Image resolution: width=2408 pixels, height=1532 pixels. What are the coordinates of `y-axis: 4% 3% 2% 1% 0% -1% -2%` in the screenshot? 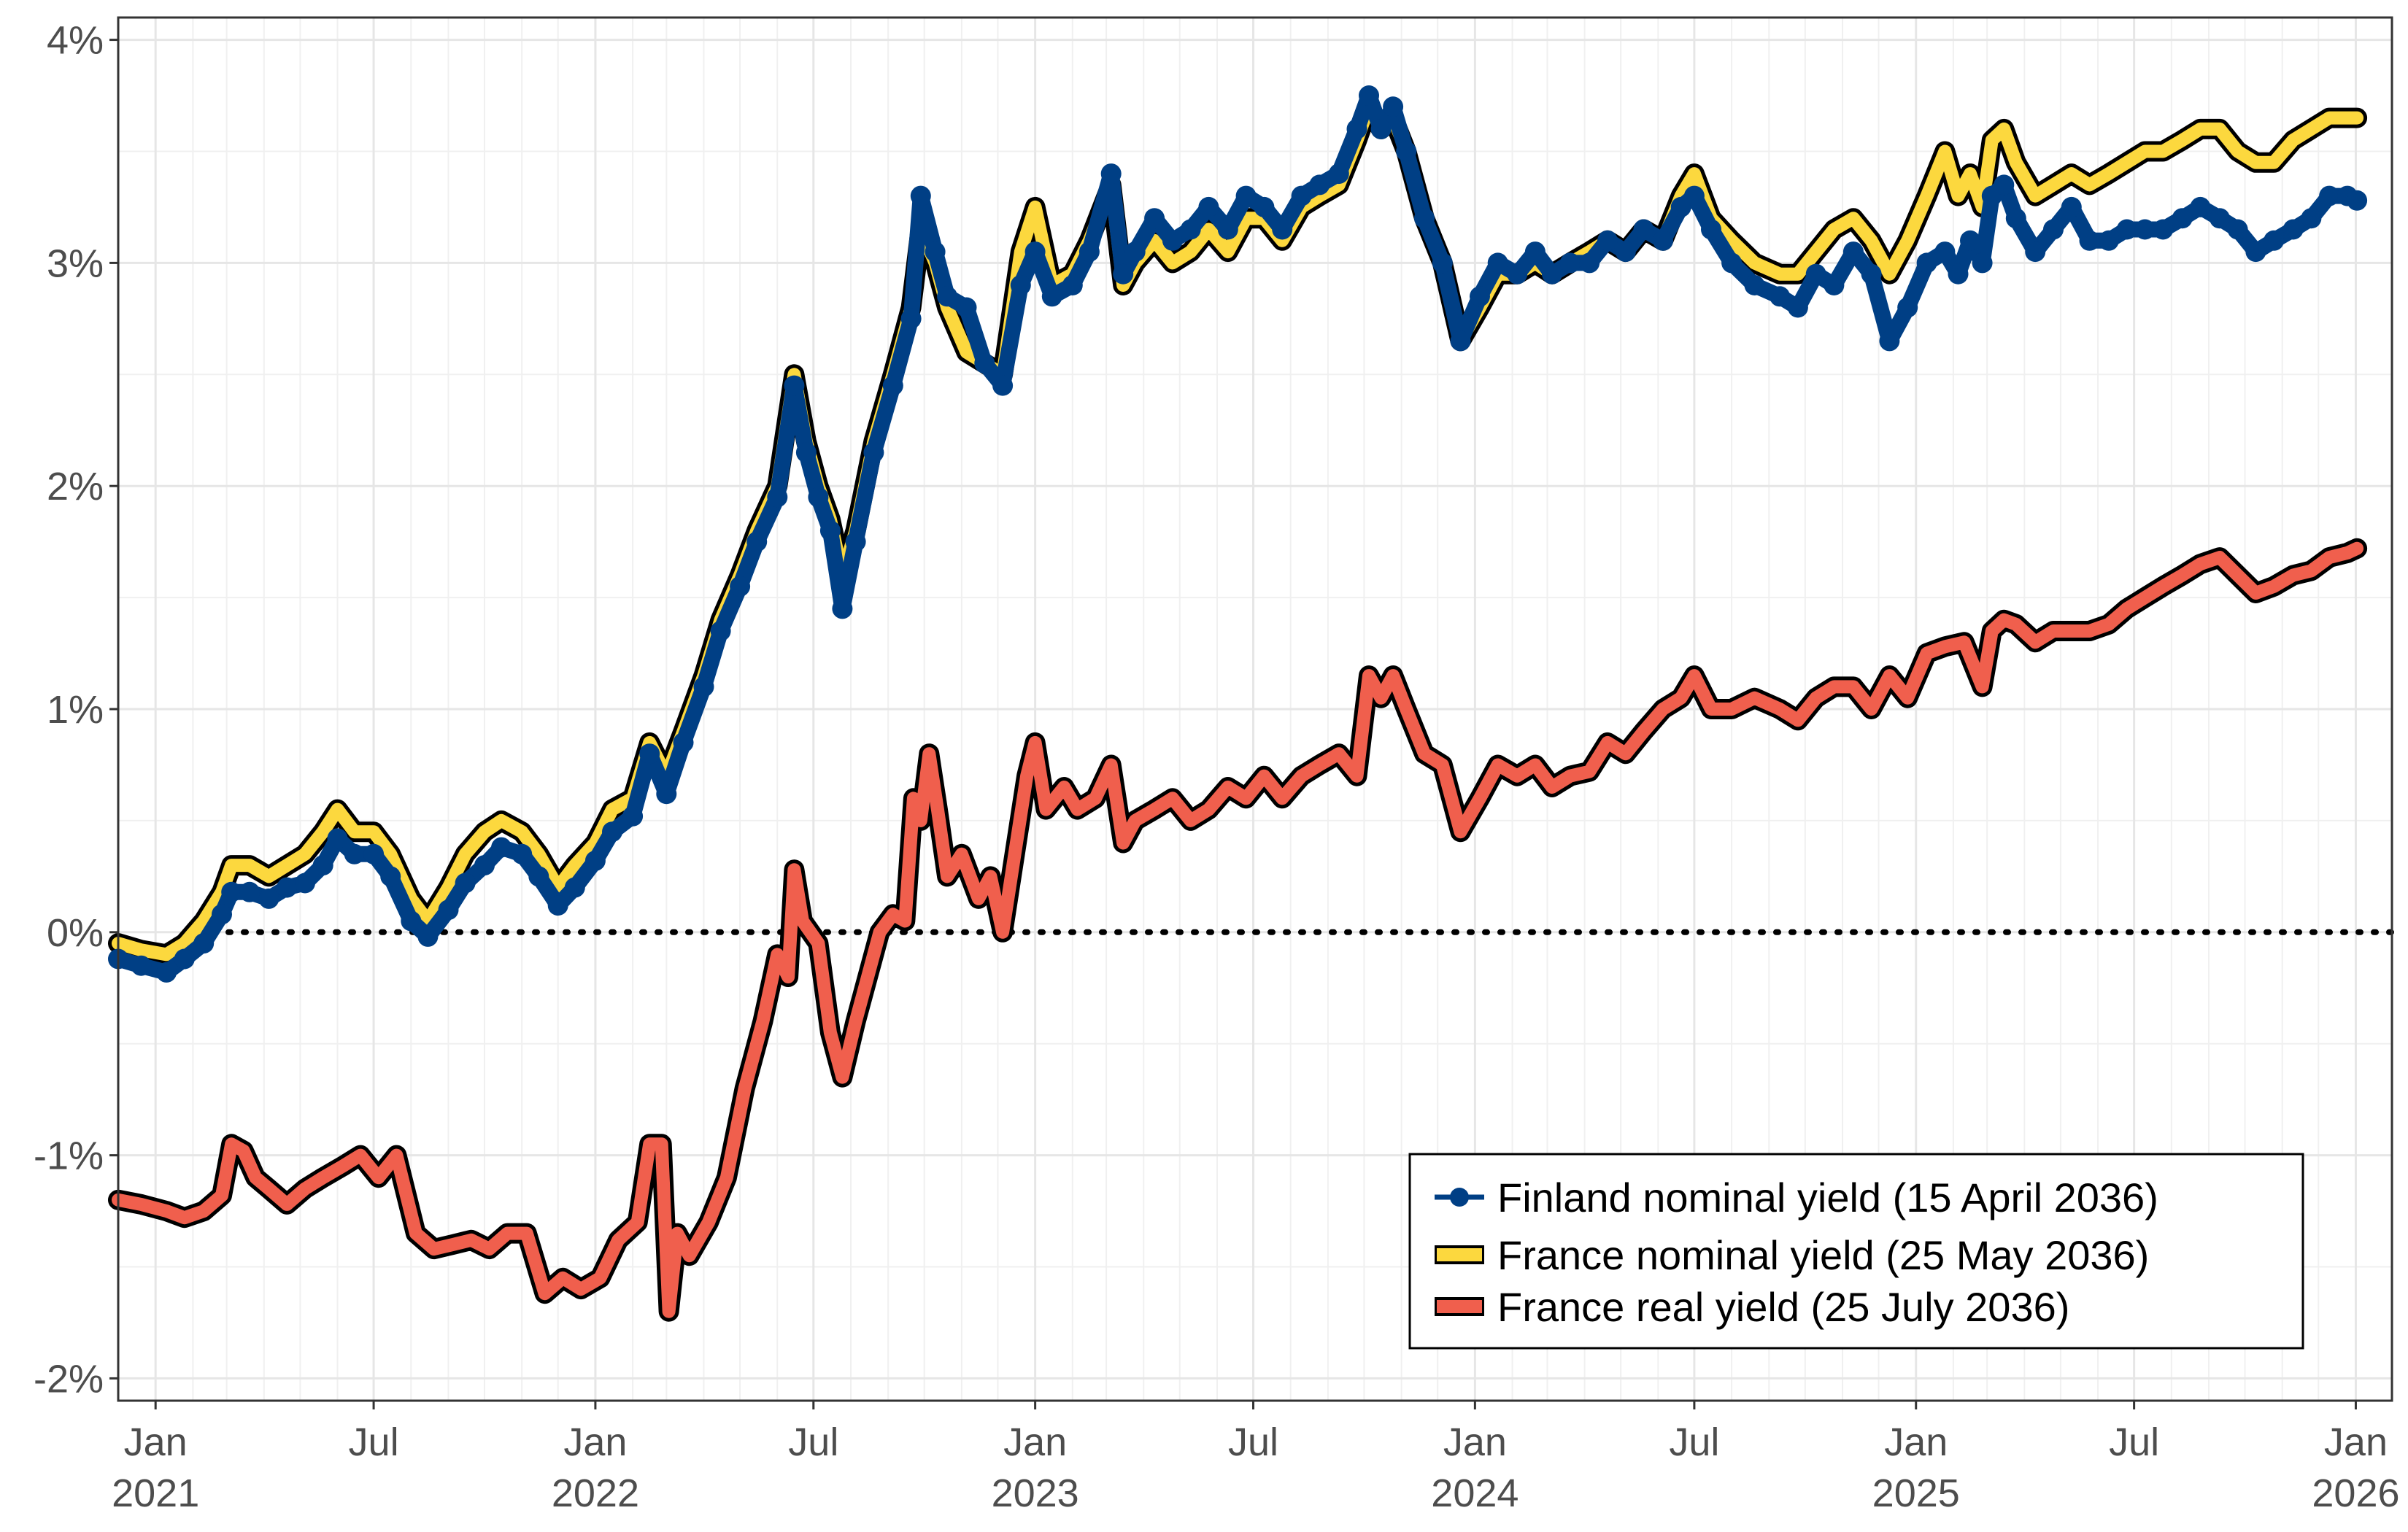 It's located at (76, 710).